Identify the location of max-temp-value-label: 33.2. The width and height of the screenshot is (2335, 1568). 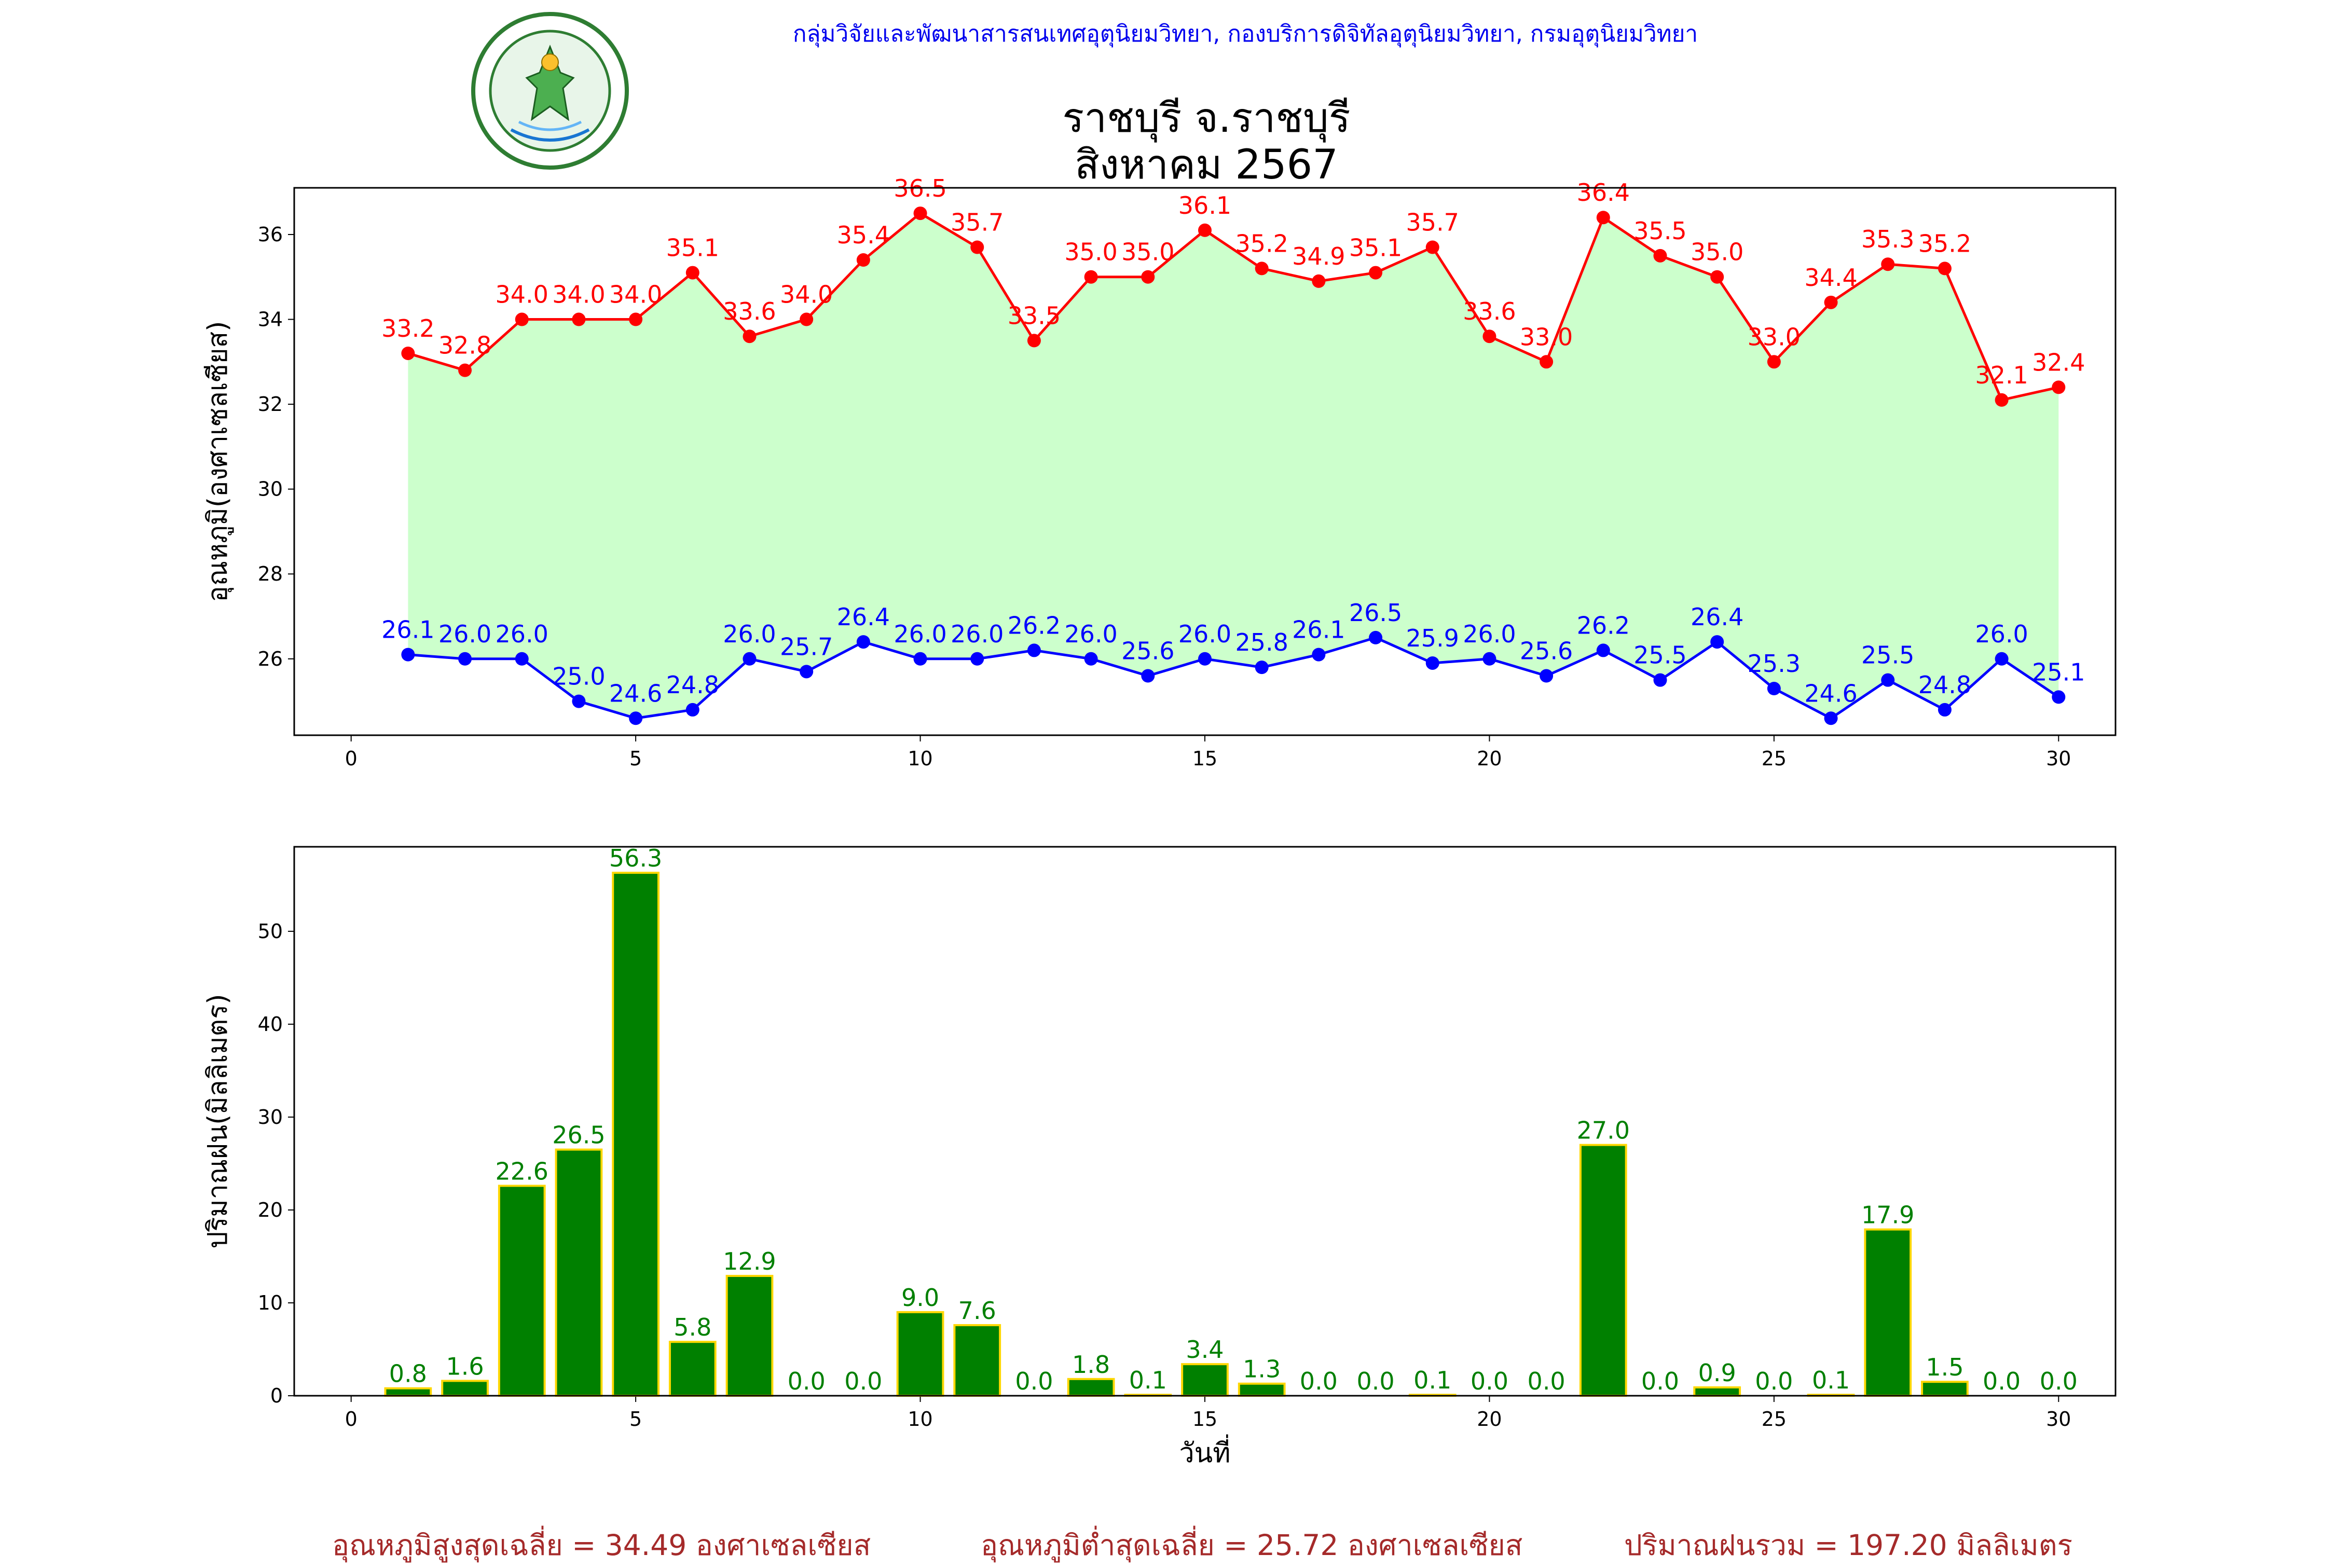
(407, 328).